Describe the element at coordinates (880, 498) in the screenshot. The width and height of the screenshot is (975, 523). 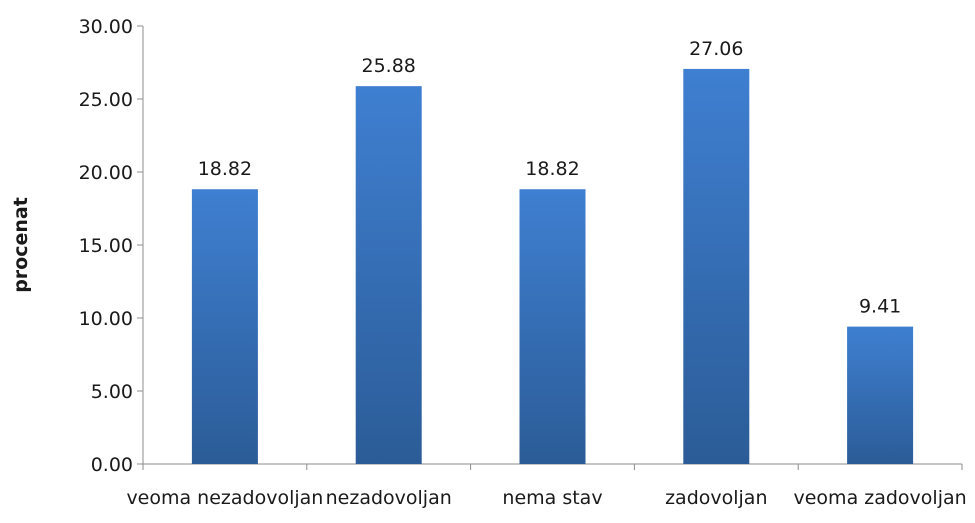
I see `x-tick-label: veoma zadovoljan` at that location.